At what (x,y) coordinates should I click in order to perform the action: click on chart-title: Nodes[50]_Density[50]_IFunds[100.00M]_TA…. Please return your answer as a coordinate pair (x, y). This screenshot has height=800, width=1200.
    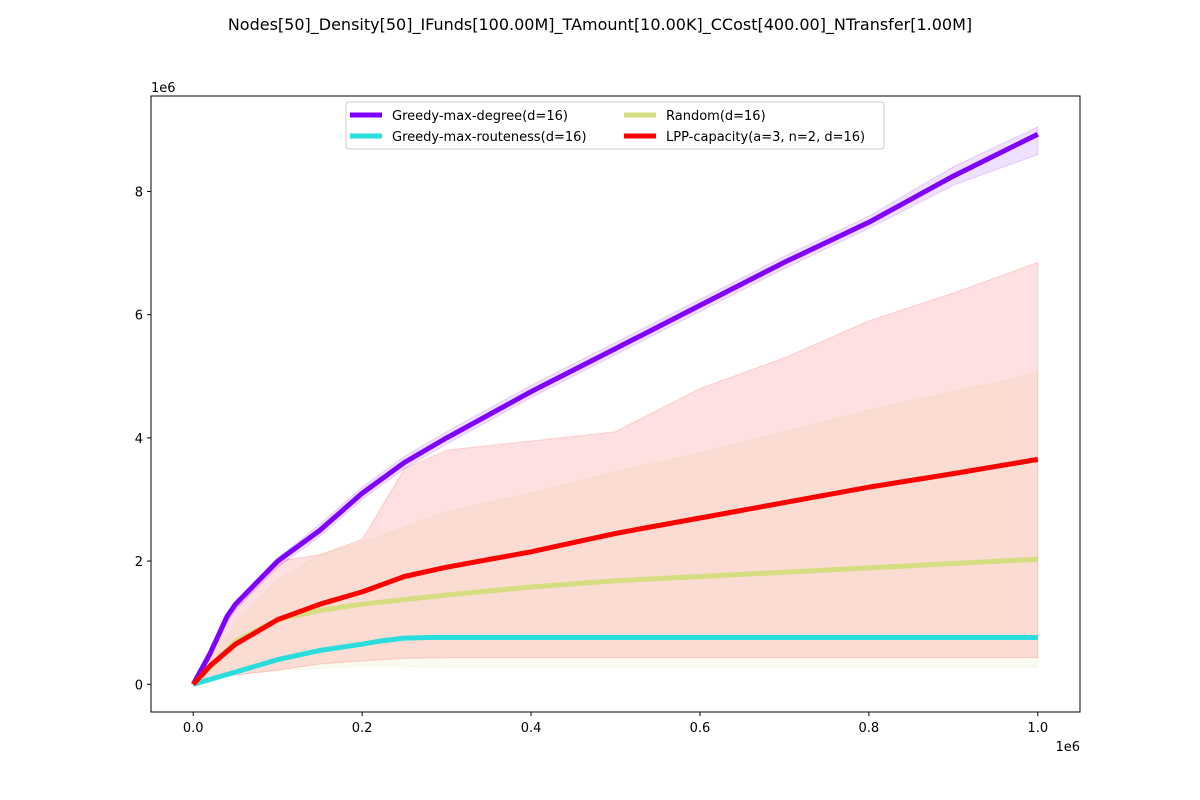
    Looking at the image, I should click on (600, 25).